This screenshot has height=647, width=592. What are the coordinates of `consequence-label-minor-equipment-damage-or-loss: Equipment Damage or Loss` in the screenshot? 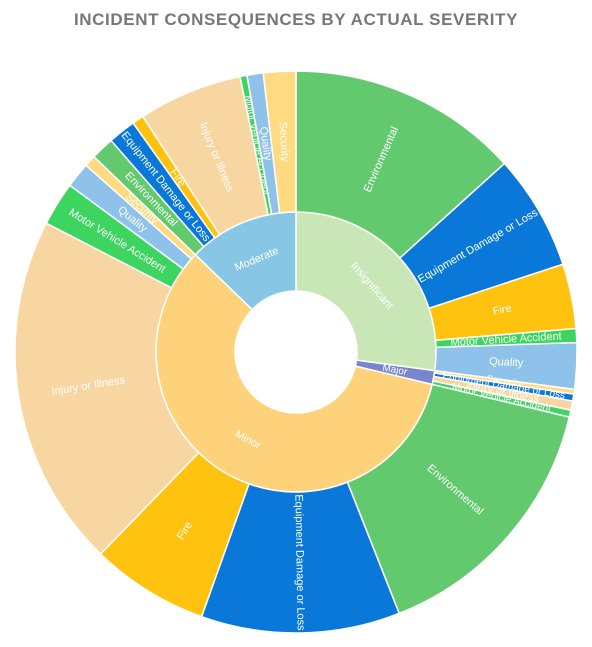 It's located at (299, 562).